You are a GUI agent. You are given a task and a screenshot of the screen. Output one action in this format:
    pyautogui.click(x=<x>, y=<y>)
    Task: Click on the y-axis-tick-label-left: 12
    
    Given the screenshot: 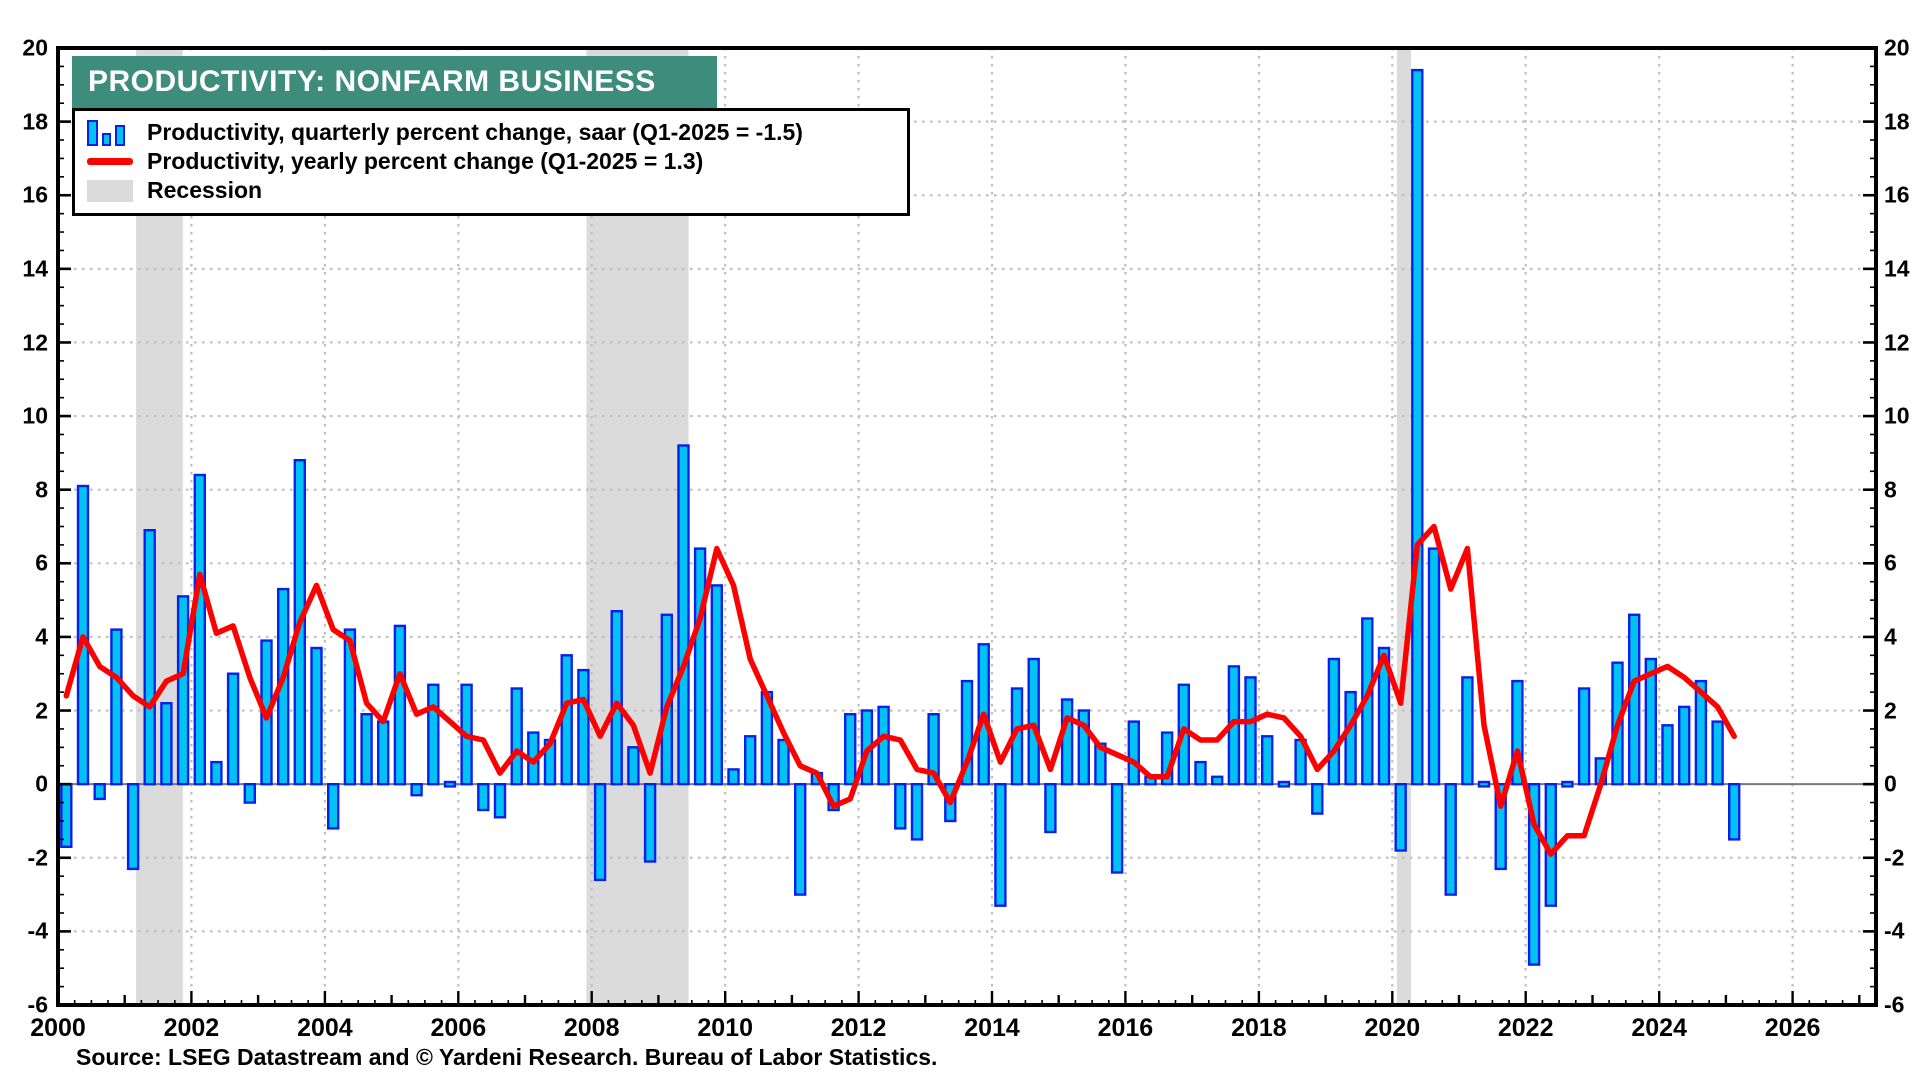 What is the action you would take?
    pyautogui.click(x=35, y=342)
    